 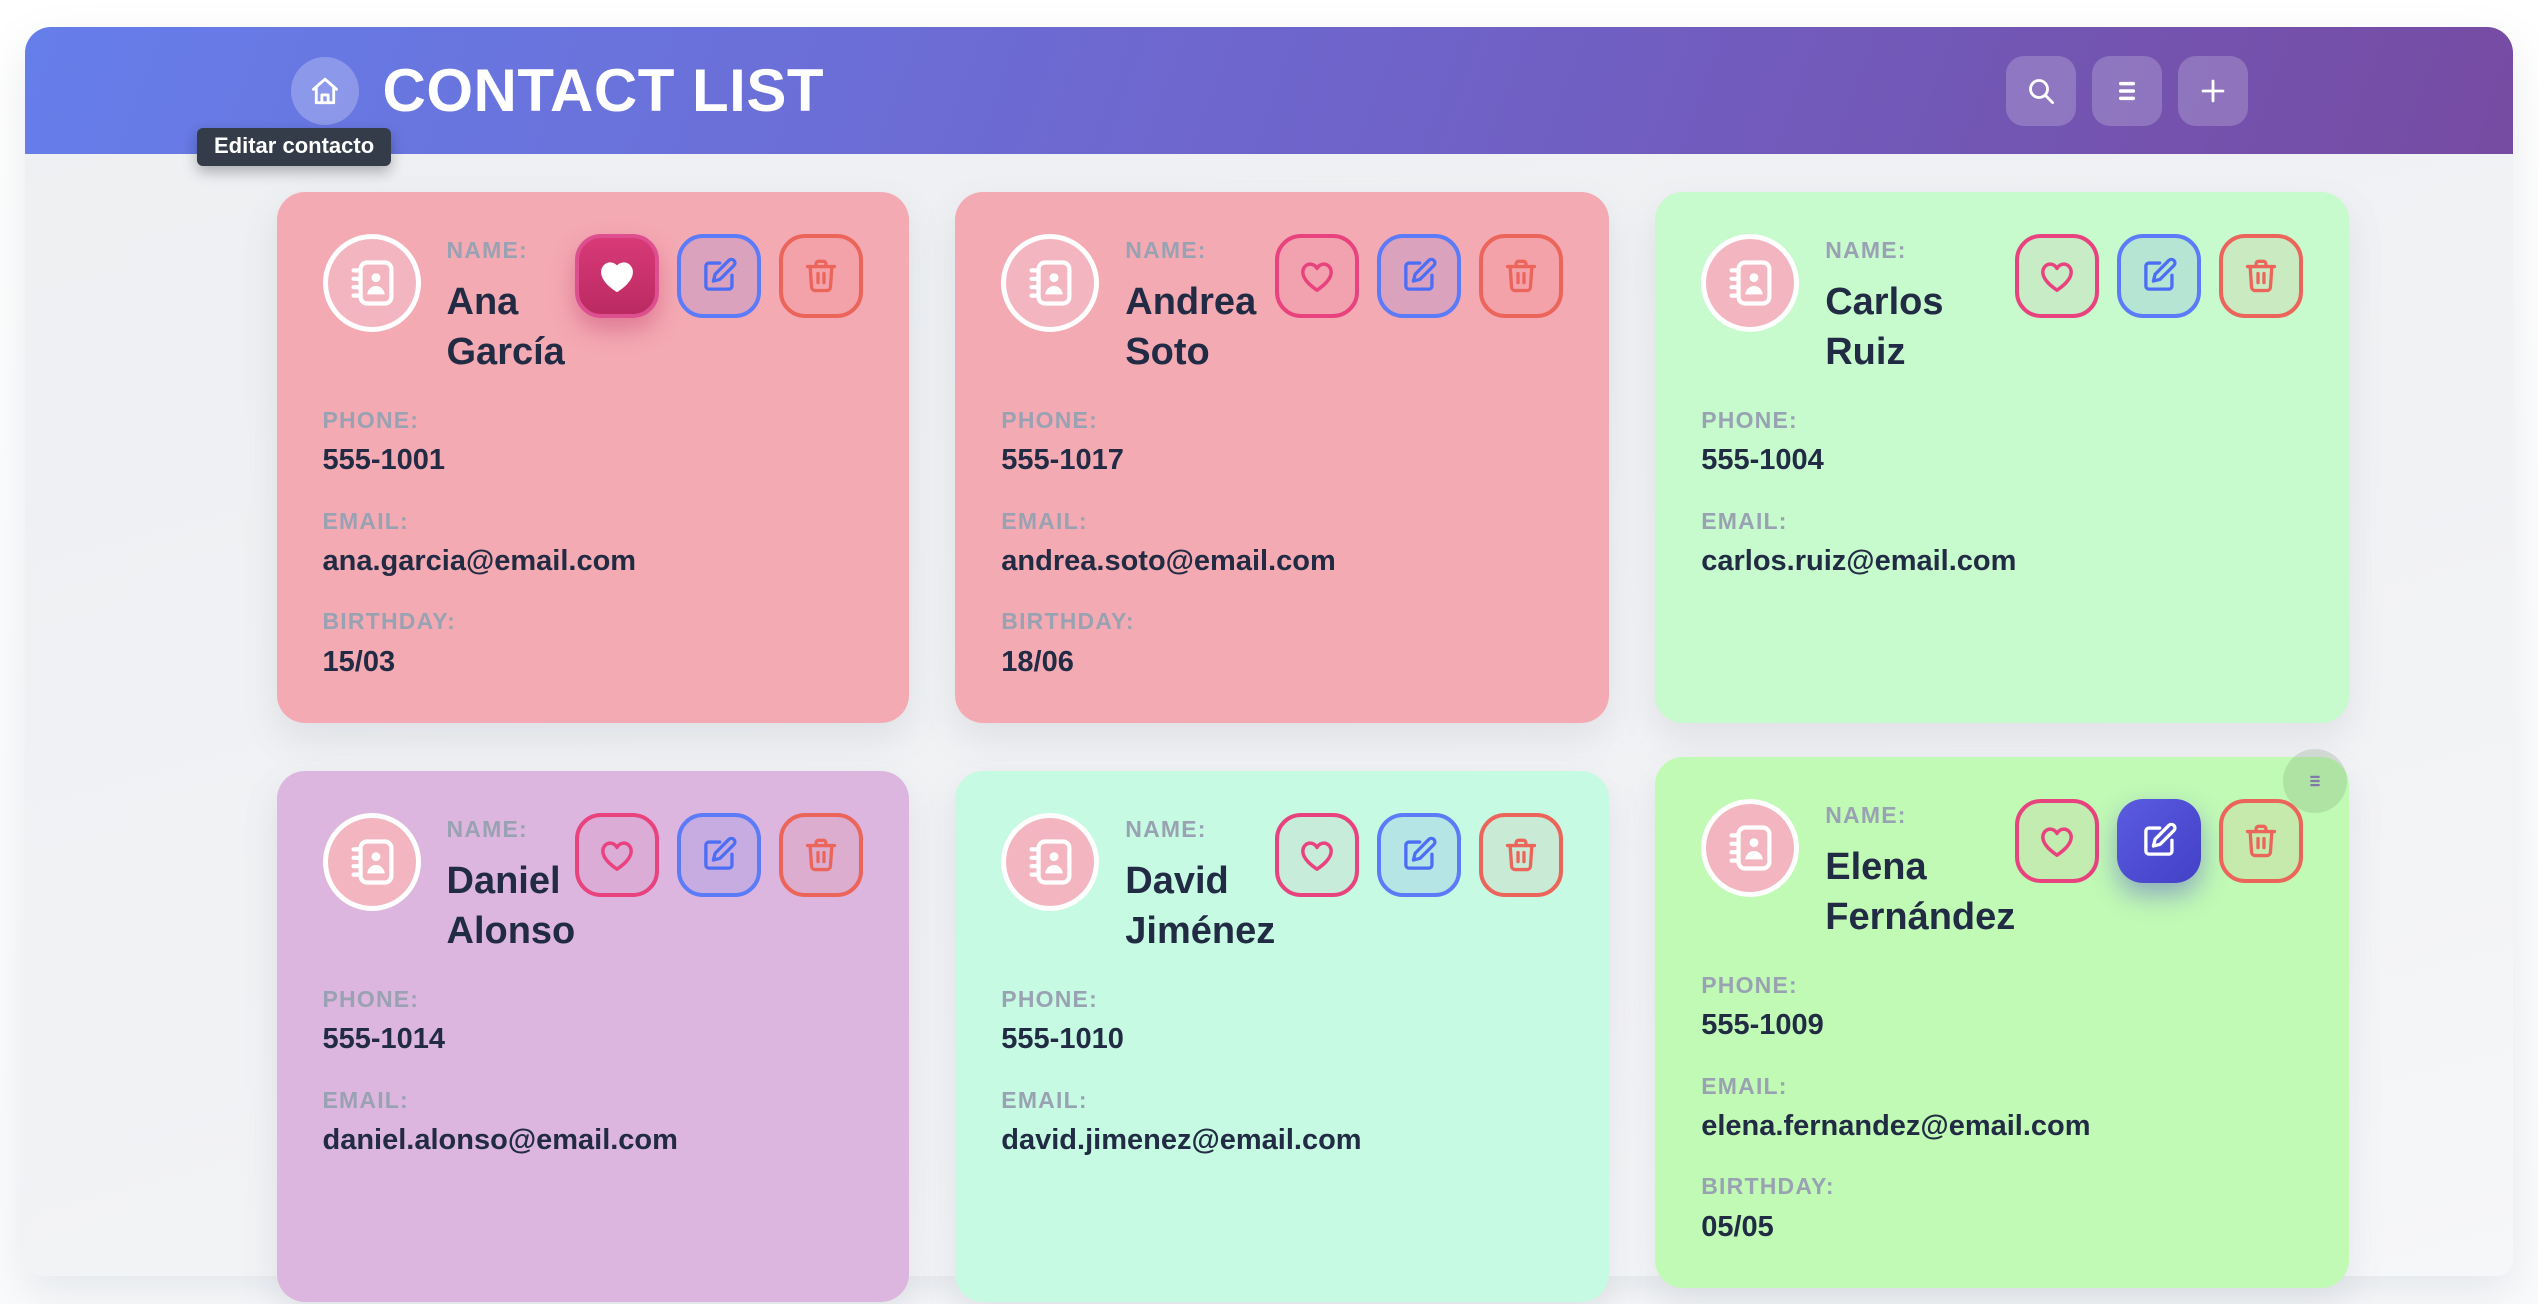 What do you see at coordinates (1168, 561) in the screenshot?
I see `email-value: andrea.soto@email.com` at bounding box center [1168, 561].